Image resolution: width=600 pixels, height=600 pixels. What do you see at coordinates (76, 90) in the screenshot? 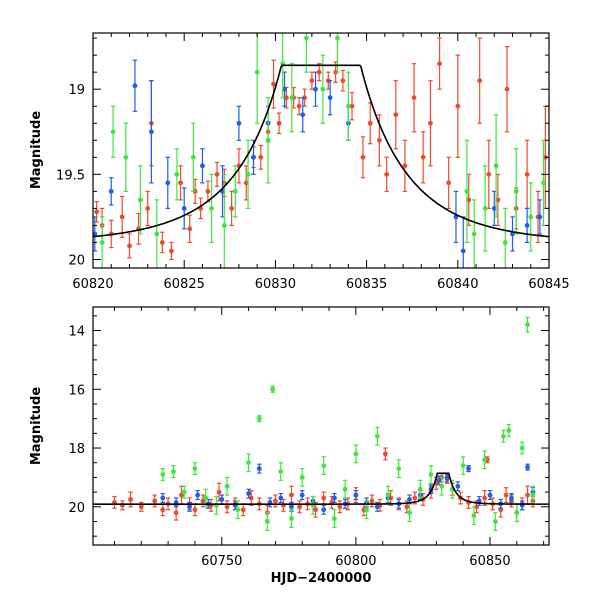
I see `y-tick-label: 19` at bounding box center [76, 90].